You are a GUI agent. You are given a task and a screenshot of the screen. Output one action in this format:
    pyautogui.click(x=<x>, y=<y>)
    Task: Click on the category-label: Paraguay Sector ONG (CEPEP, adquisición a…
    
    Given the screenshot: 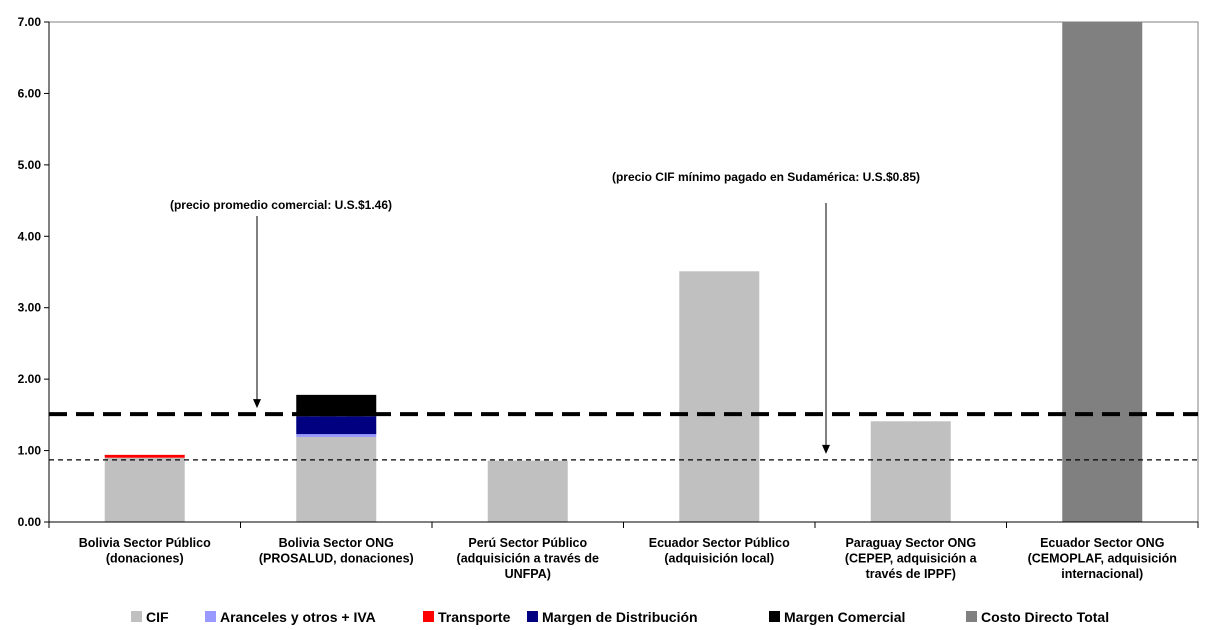 What is the action you would take?
    pyautogui.click(x=911, y=558)
    